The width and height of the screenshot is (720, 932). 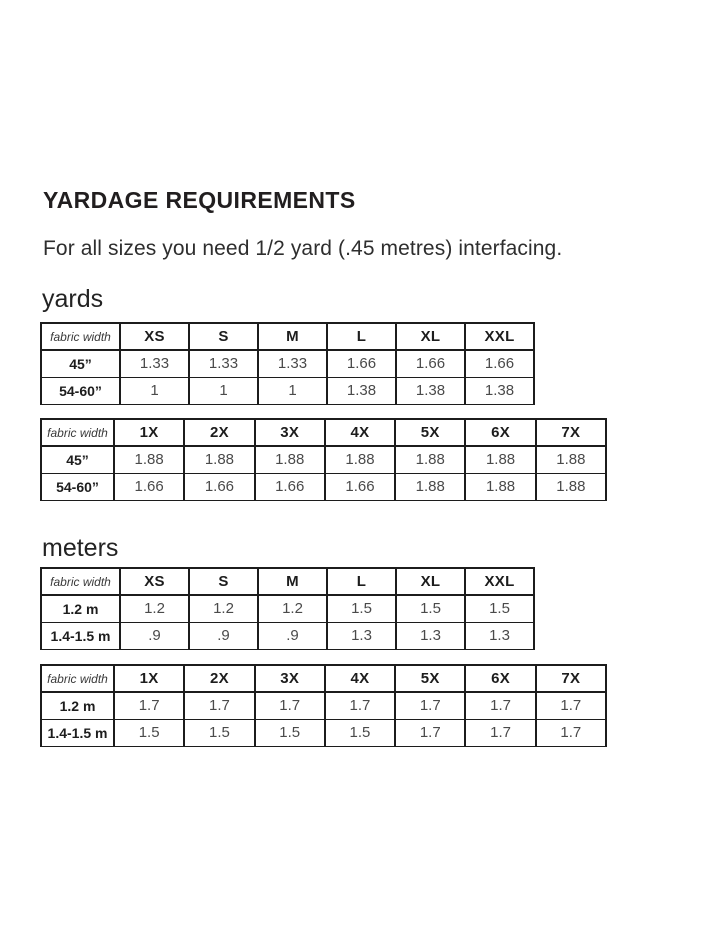 I want to click on section-label-yards: yards, so click(x=73, y=299).